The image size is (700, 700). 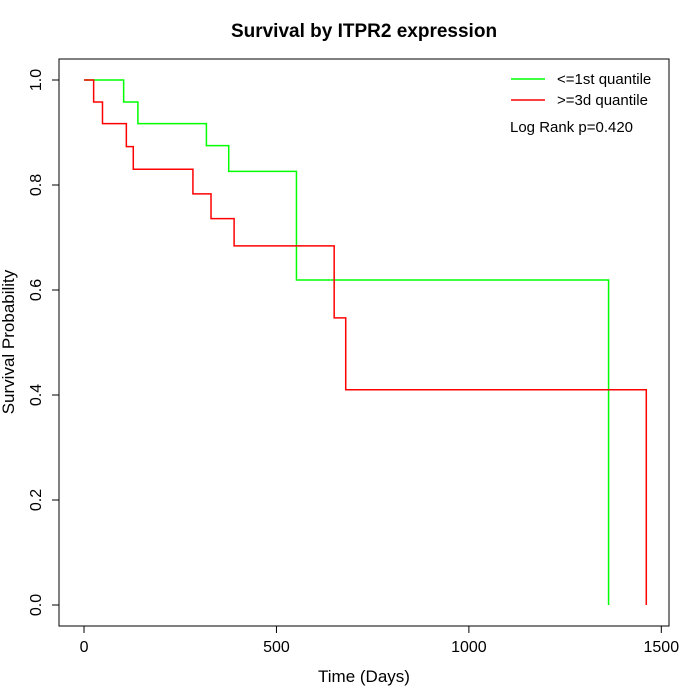 I want to click on legend-label: <=1st quantile, so click(x=604, y=79).